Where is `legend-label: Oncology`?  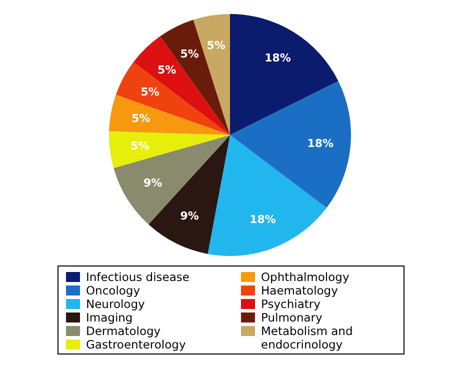
legend-label: Oncology is located at coordinates (113, 291).